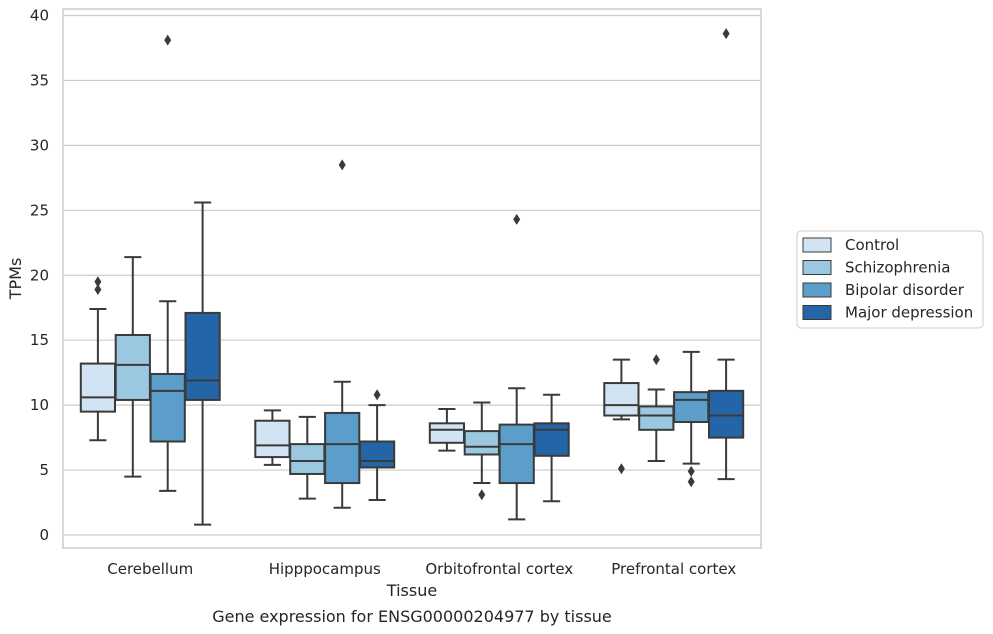 This screenshot has width=993, height=634. What do you see at coordinates (905, 290) in the screenshot?
I see `legend-label: Bipolar disorder` at bounding box center [905, 290].